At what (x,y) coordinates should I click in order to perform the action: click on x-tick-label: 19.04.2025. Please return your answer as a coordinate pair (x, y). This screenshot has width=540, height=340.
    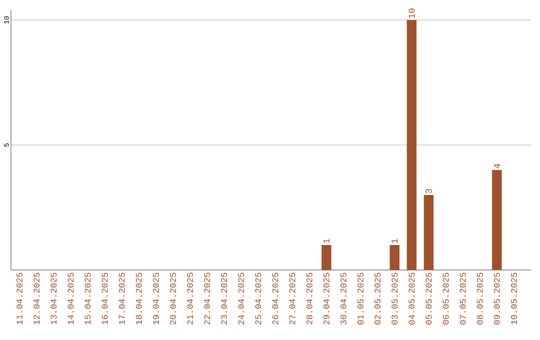
    Looking at the image, I should click on (155, 298).